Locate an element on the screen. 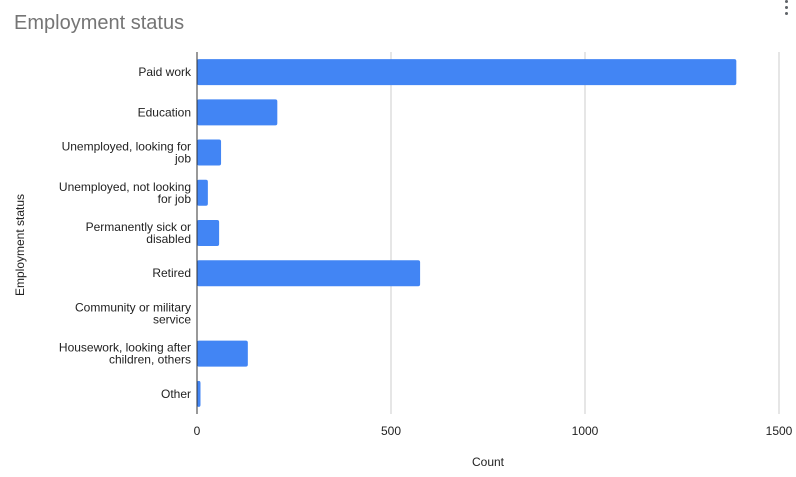 This screenshot has width=796, height=477. more-vert-icon is located at coordinates (787, 8).